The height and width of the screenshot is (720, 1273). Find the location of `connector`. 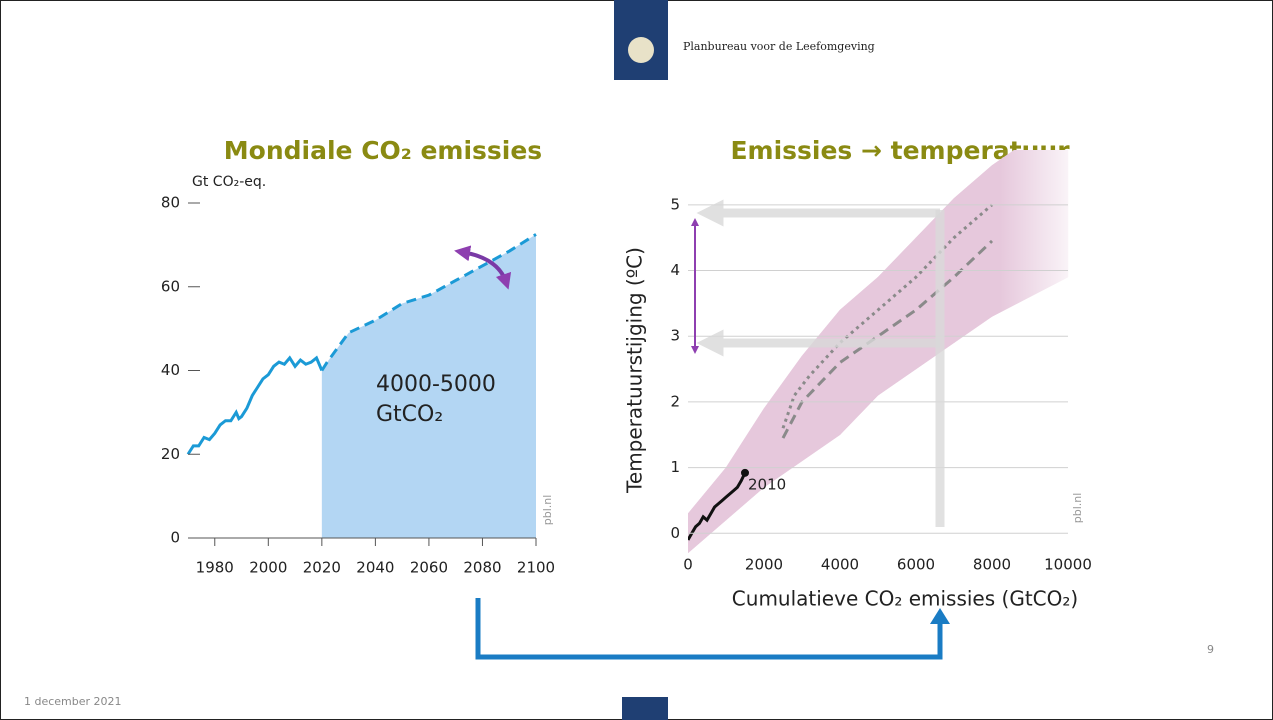

connector is located at coordinates (709, 629).